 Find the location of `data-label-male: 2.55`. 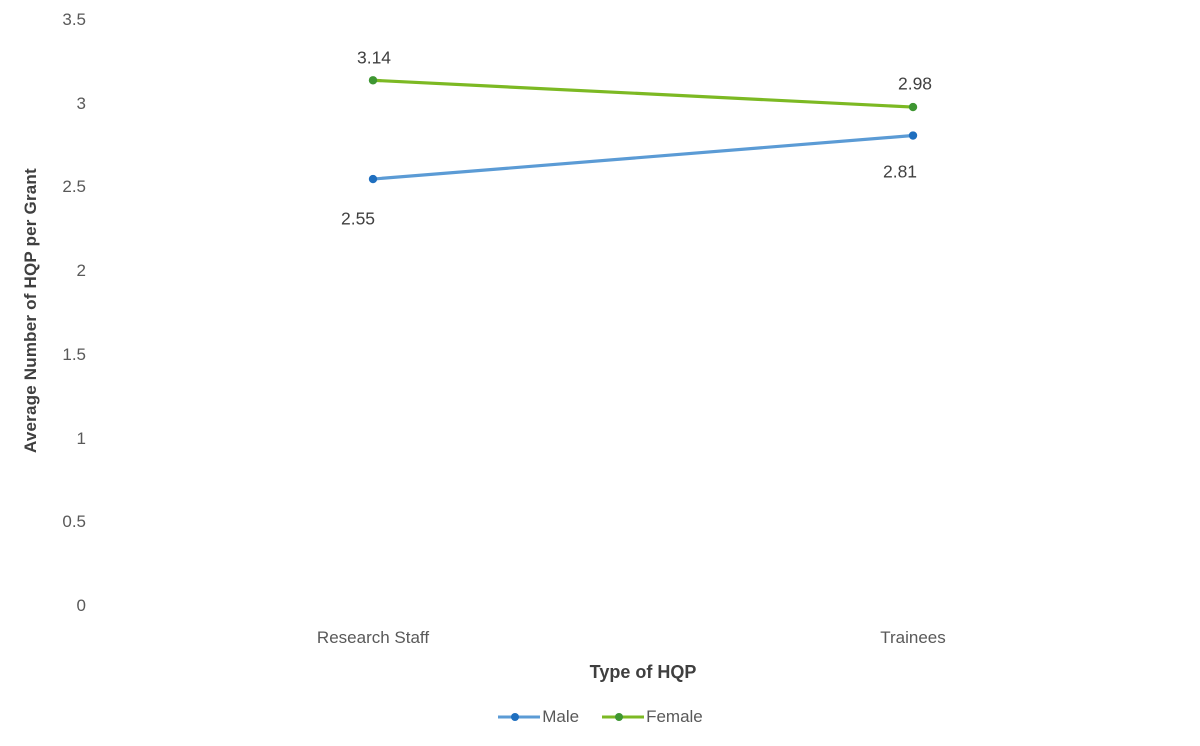

data-label-male: 2.55 is located at coordinates (358, 218).